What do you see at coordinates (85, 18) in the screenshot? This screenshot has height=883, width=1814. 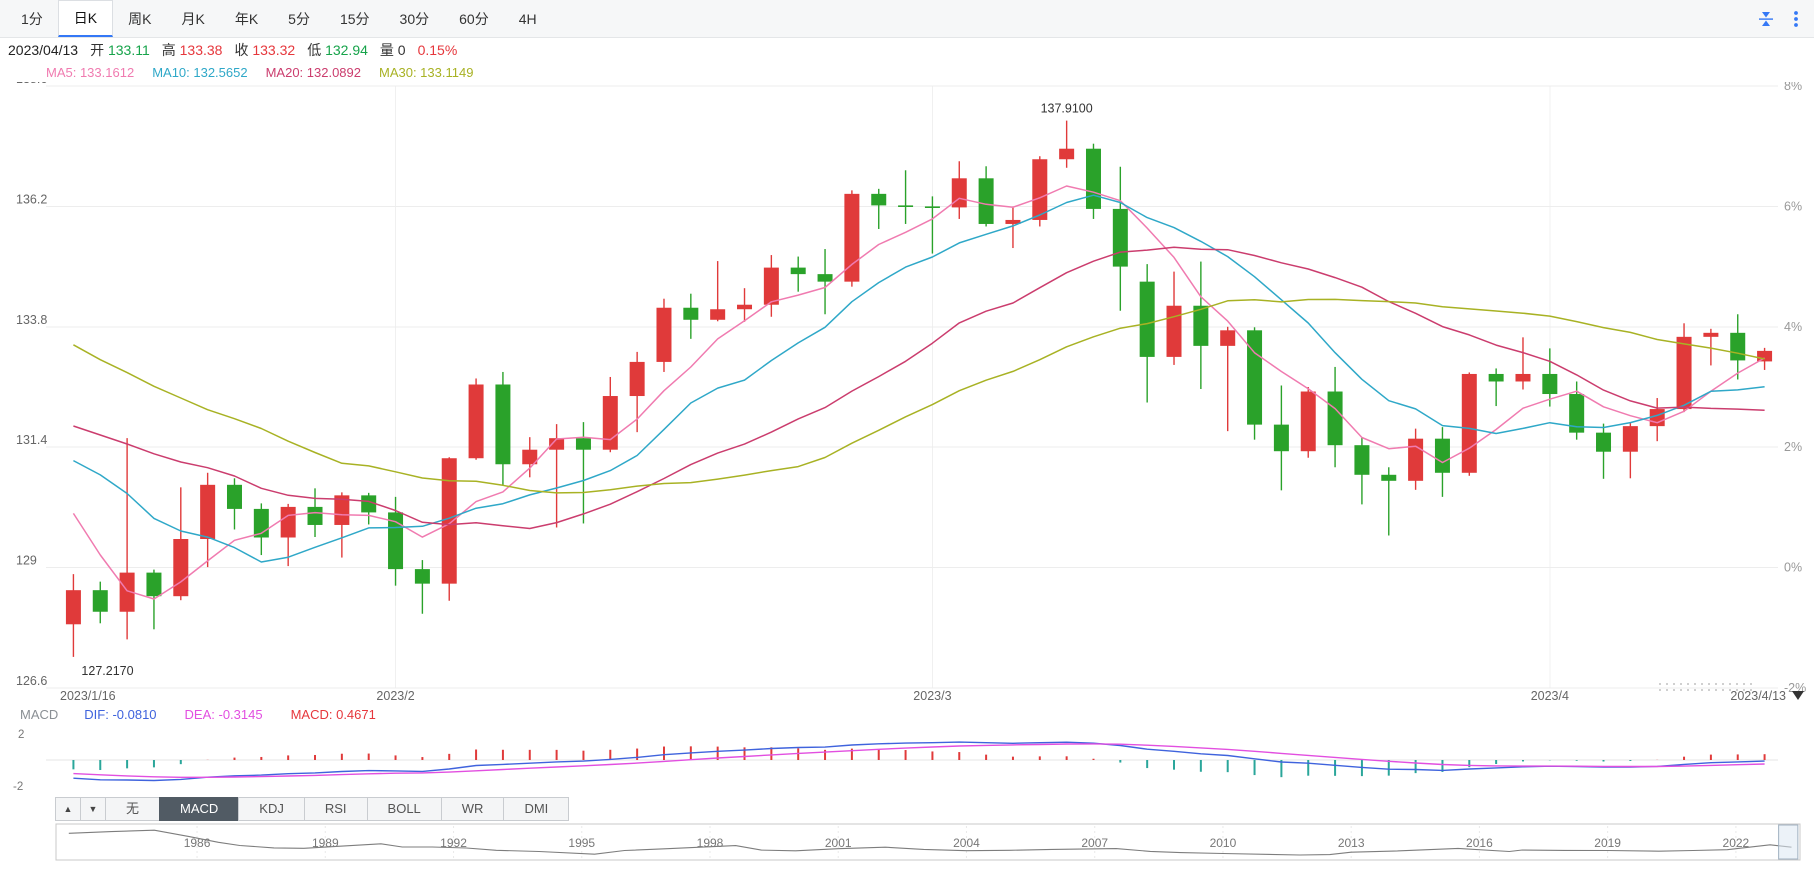 I see `interval-tab-日K: 日K` at bounding box center [85, 18].